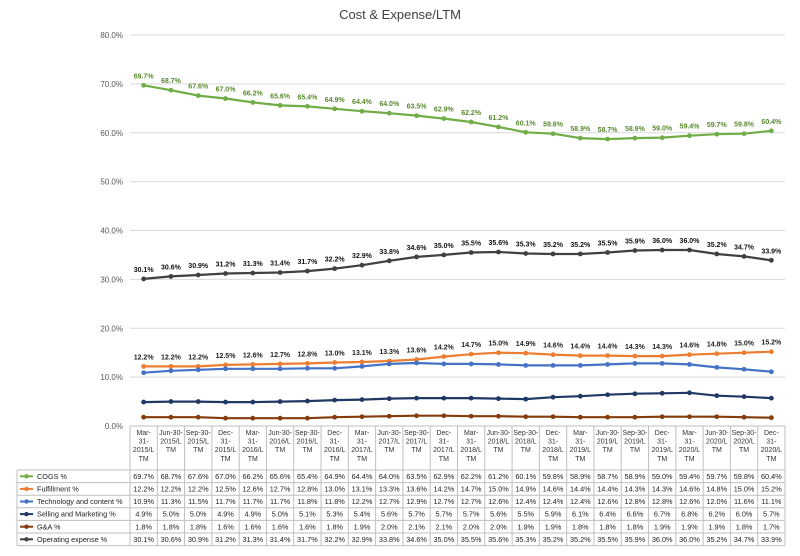 This screenshot has height=556, width=800. What do you see at coordinates (280, 476) in the screenshot?
I see `table-cell: 65.6%` at bounding box center [280, 476].